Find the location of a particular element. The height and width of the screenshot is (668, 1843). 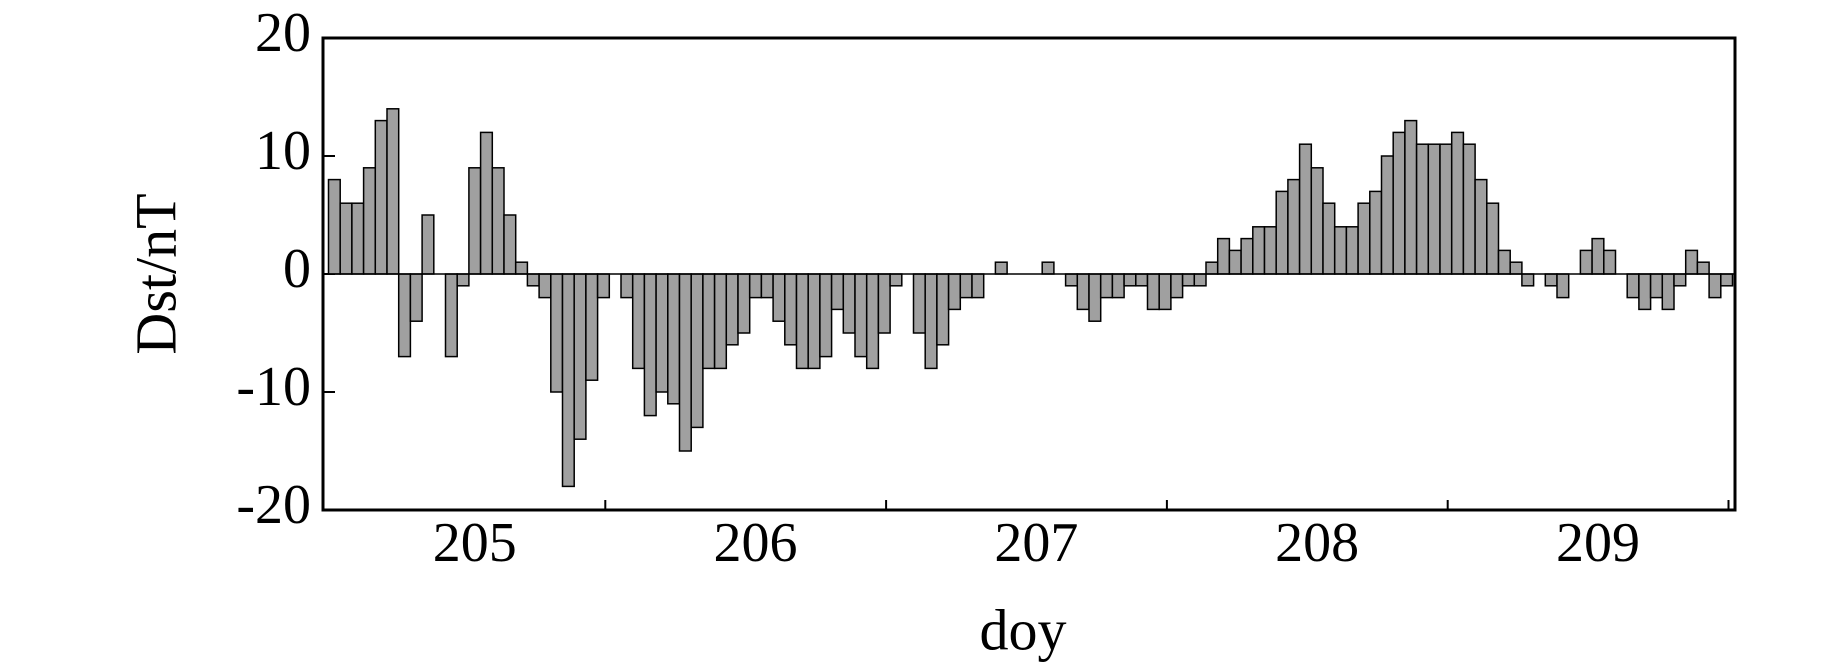

y-tick-label: 0 is located at coordinates (297, 269).